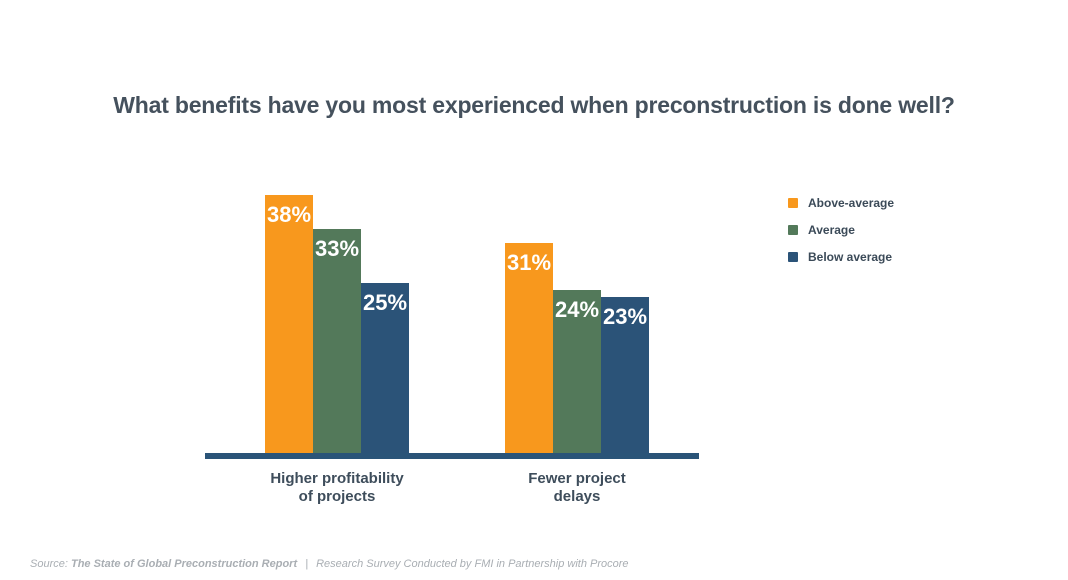 Image resolution: width=1068 pixels, height=580 pixels. I want to click on bar: 23%, so click(625, 375).